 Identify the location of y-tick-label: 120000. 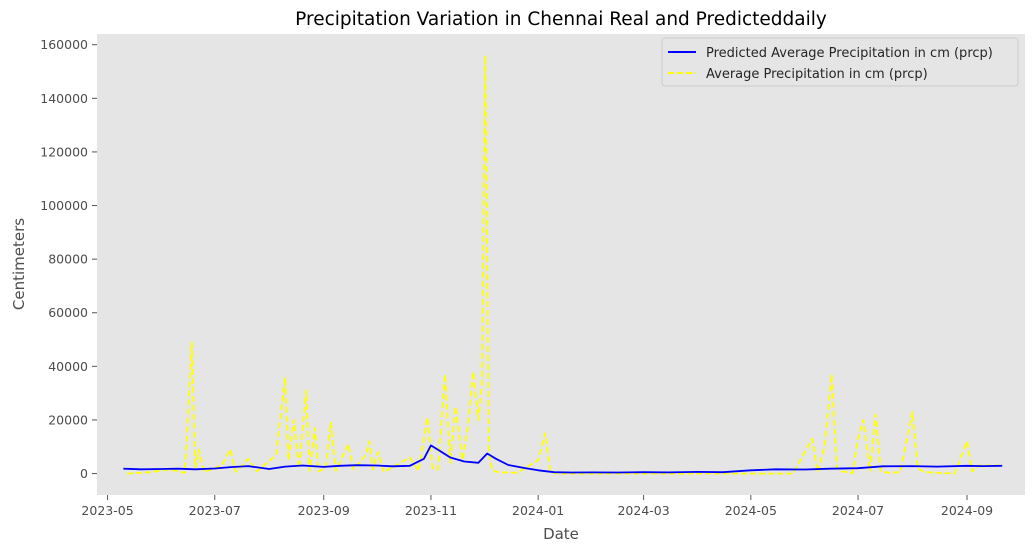
(64, 151).